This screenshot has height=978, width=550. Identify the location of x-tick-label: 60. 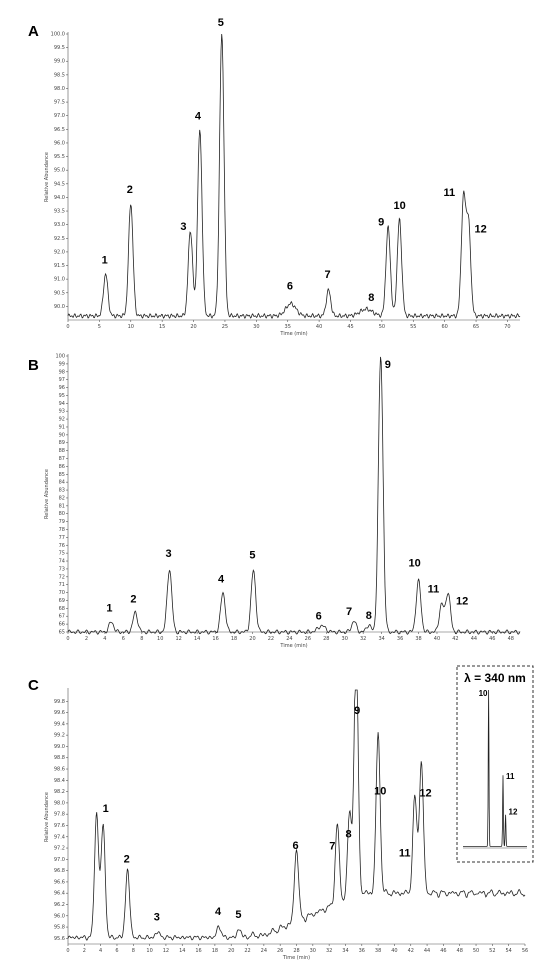
(444, 327).